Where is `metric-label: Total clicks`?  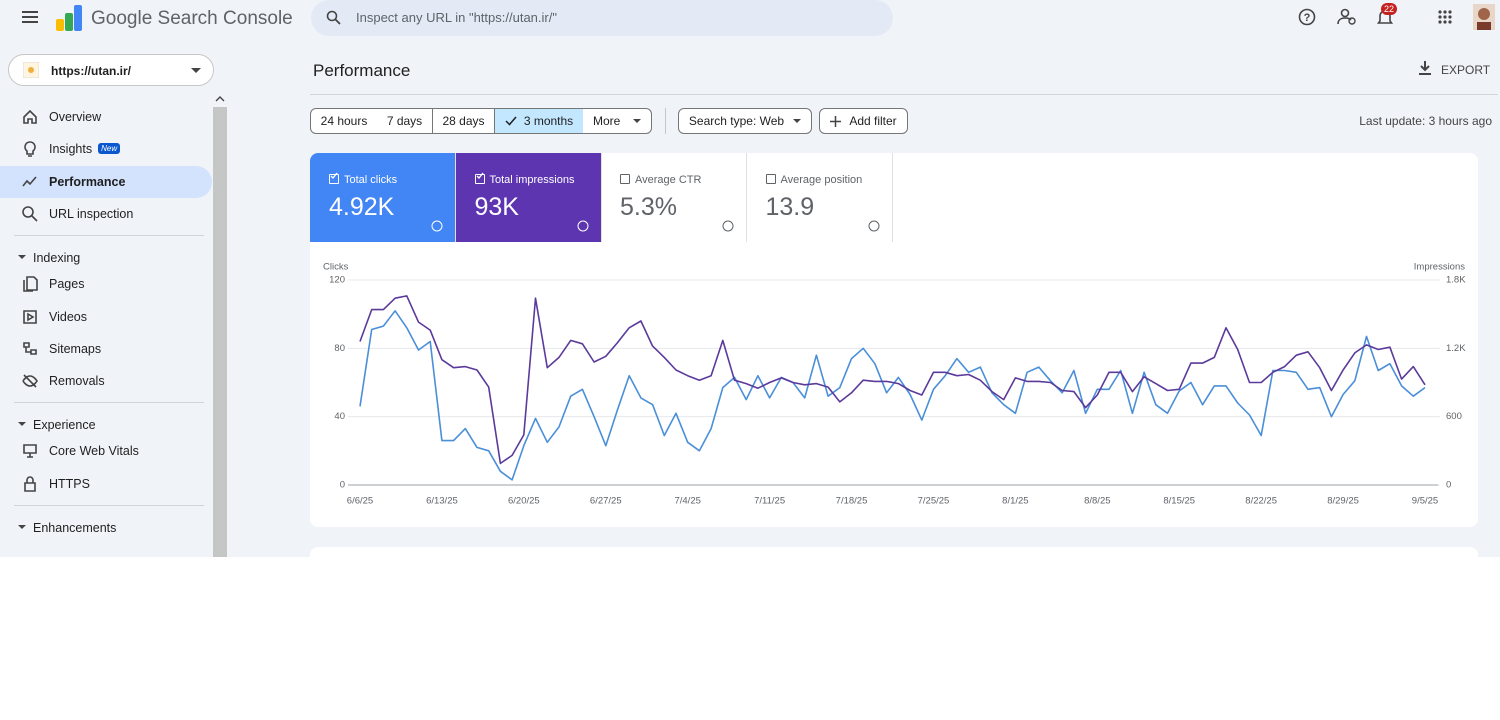 metric-label: Total clicks is located at coordinates (392, 179).